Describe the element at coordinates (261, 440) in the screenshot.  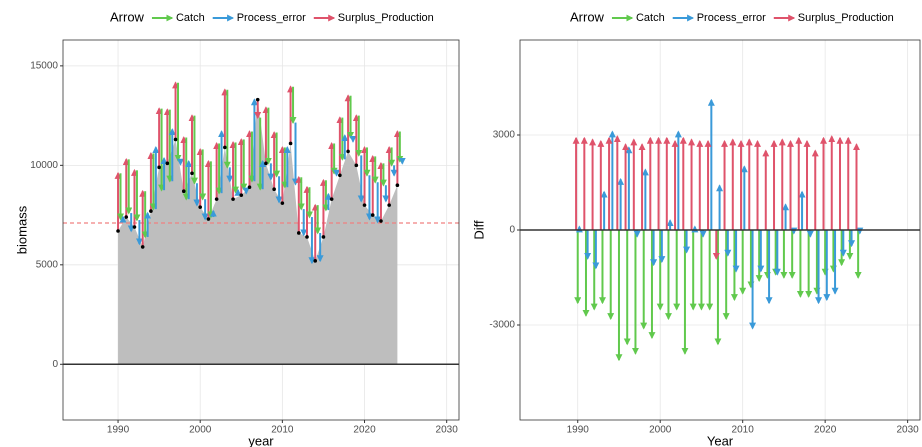
I see `x-axis-title: year` at that location.